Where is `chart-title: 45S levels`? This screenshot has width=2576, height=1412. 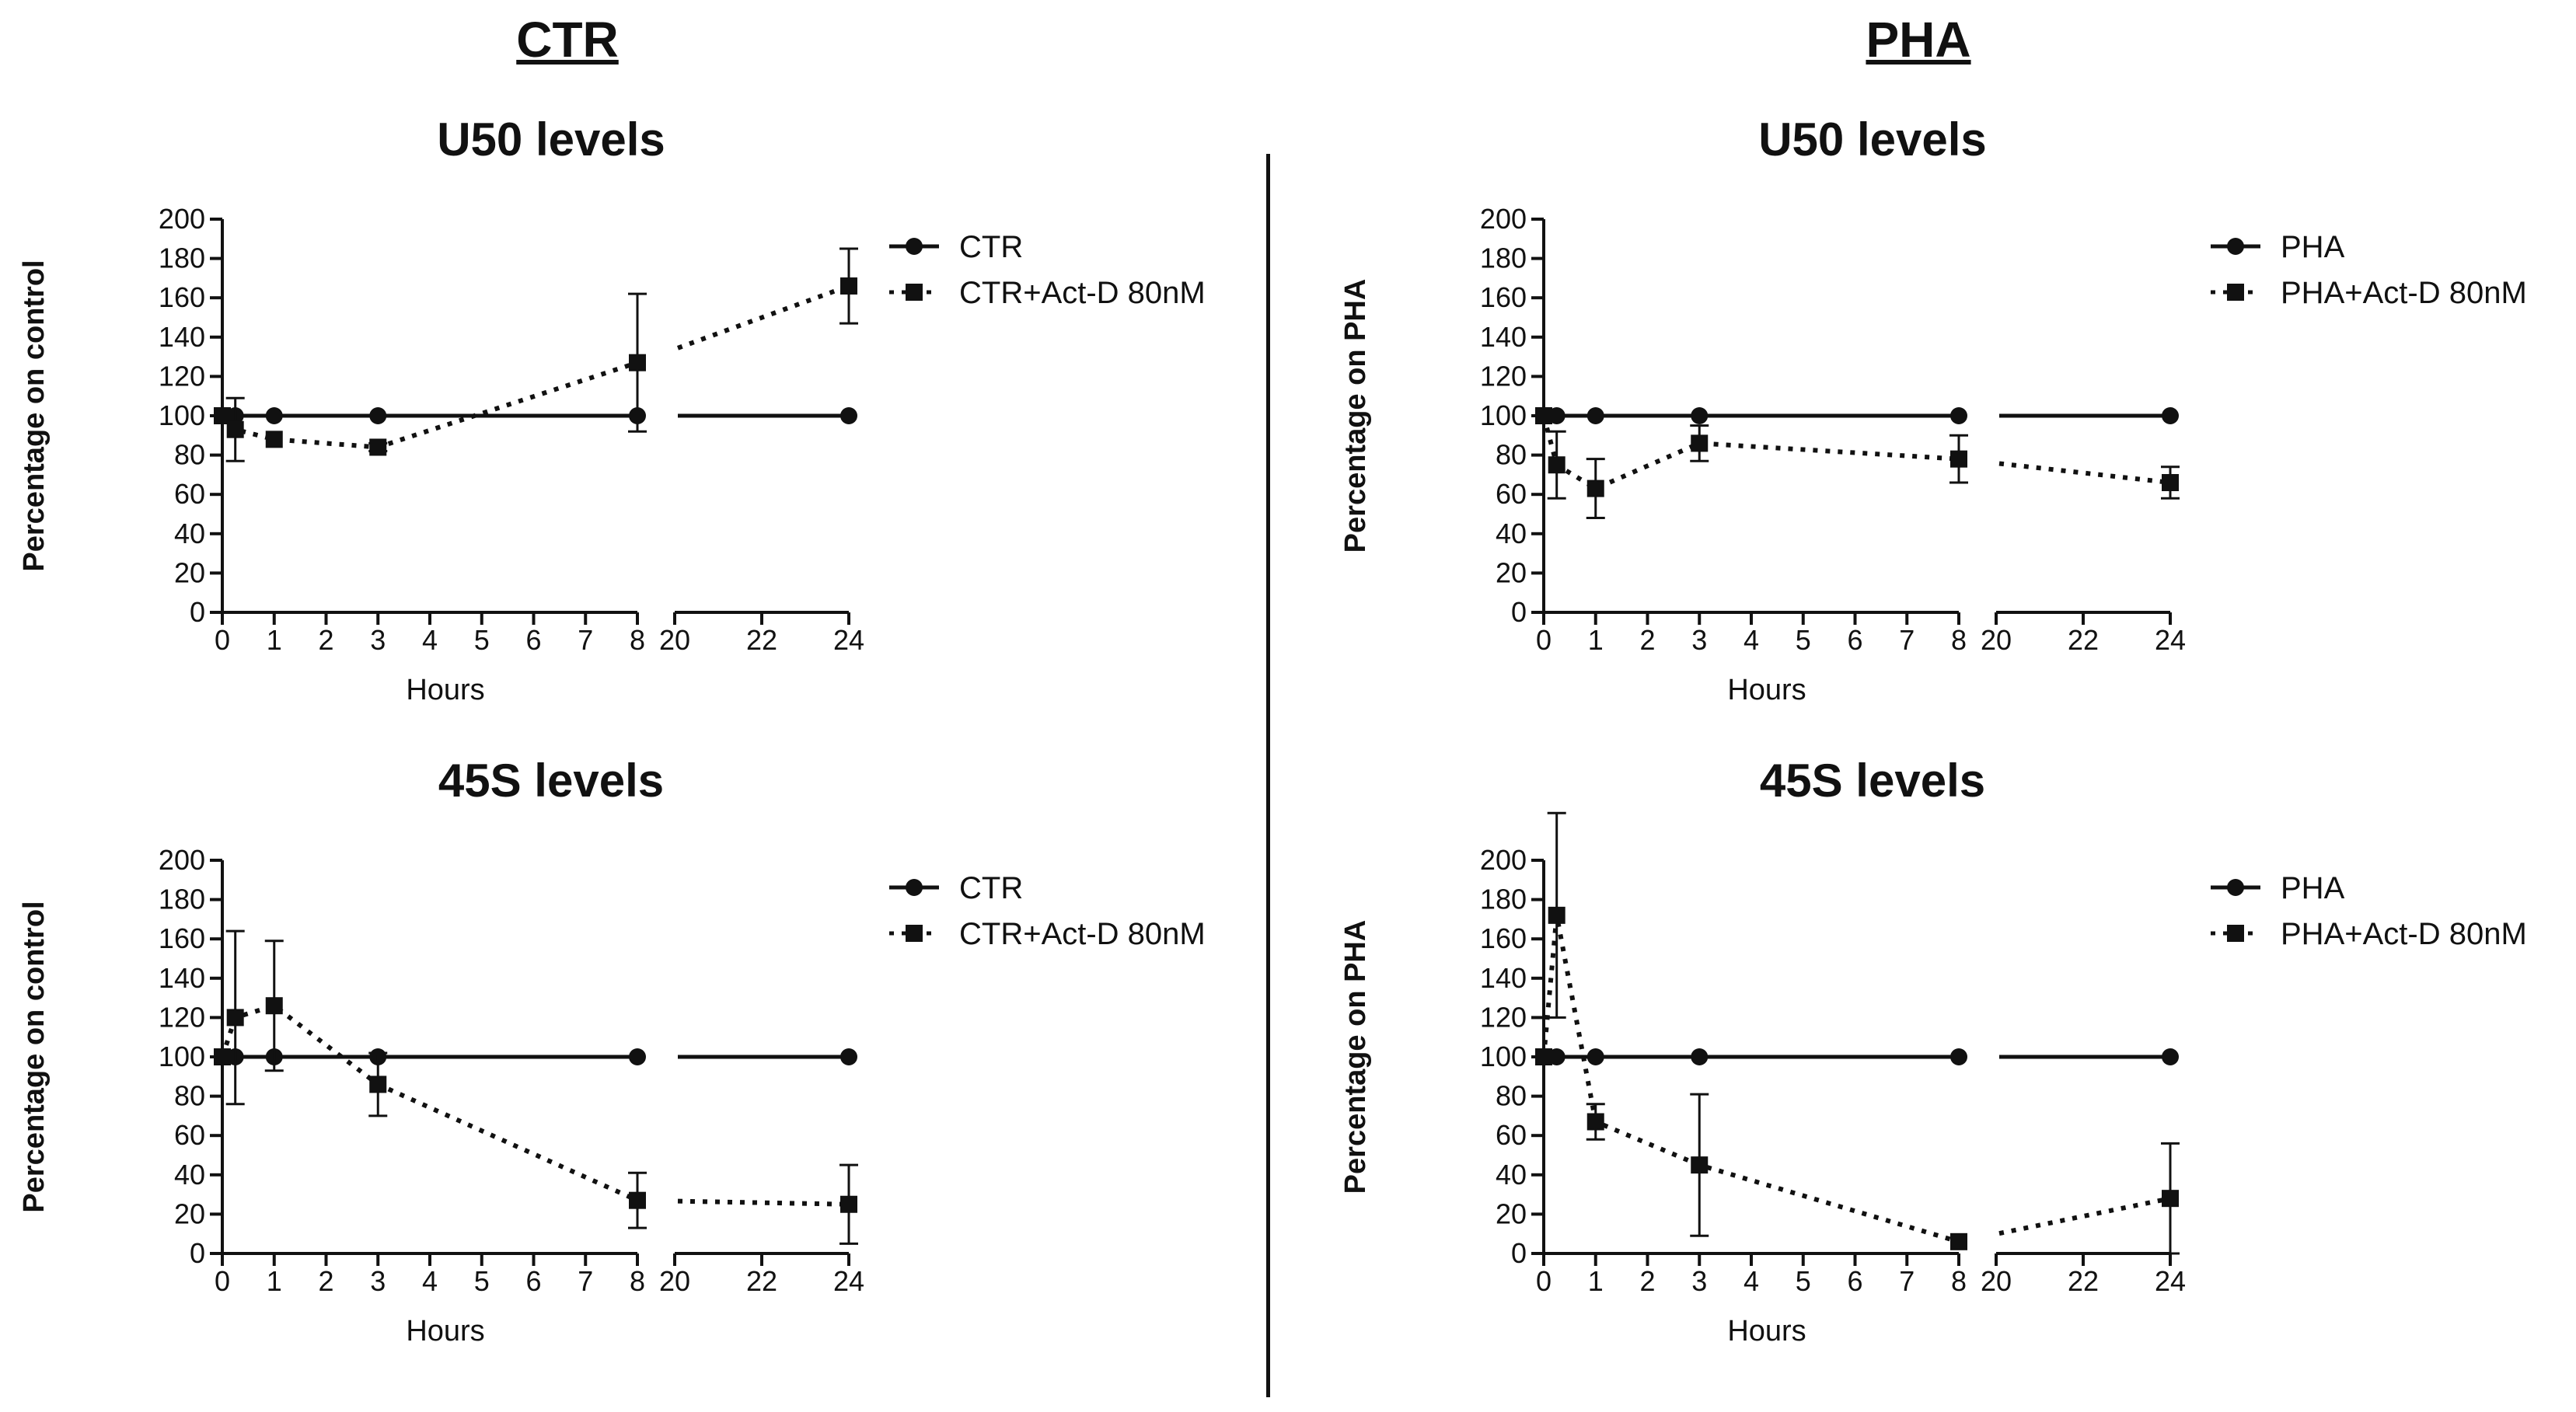 chart-title: 45S levels is located at coordinates (551, 781).